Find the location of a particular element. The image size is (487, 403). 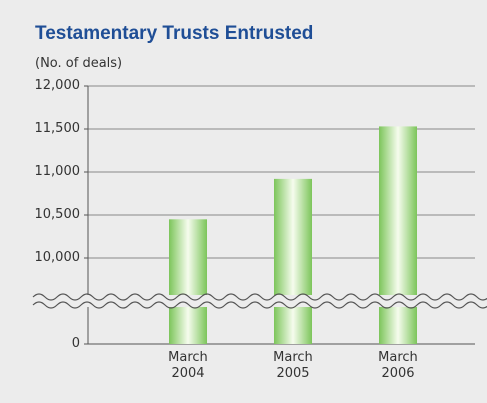

y-axis-label: (No. of deals) is located at coordinates (79, 63).